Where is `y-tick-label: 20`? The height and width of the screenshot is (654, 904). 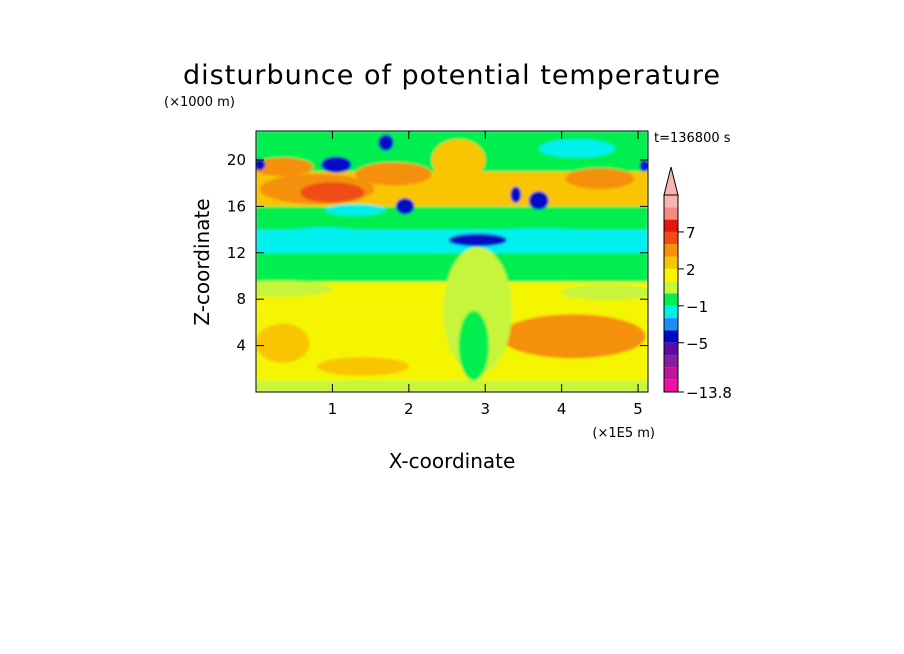 y-tick-label: 20 is located at coordinates (236, 160).